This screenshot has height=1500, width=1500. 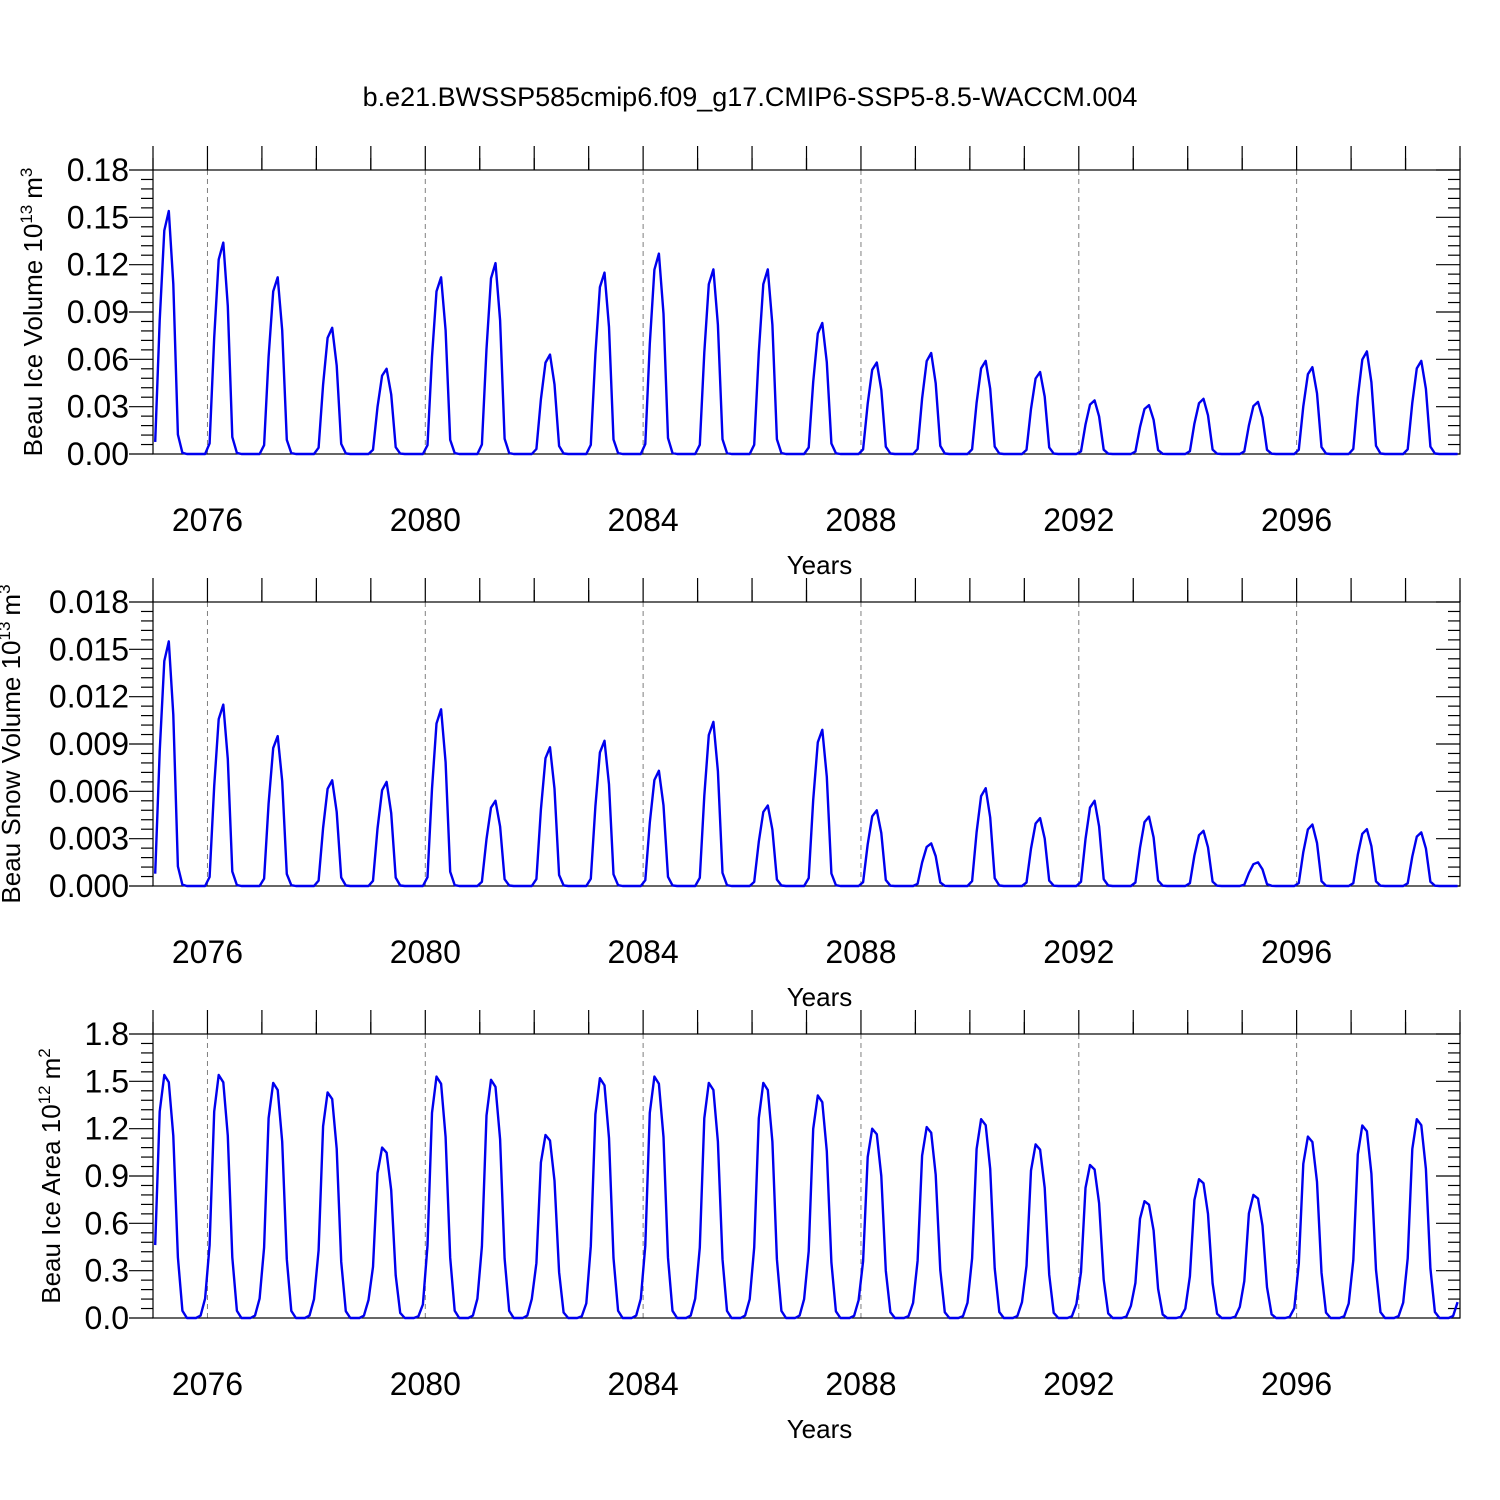 What do you see at coordinates (107, 1081) in the screenshot?
I see `y-tick-label: 1.5` at bounding box center [107, 1081].